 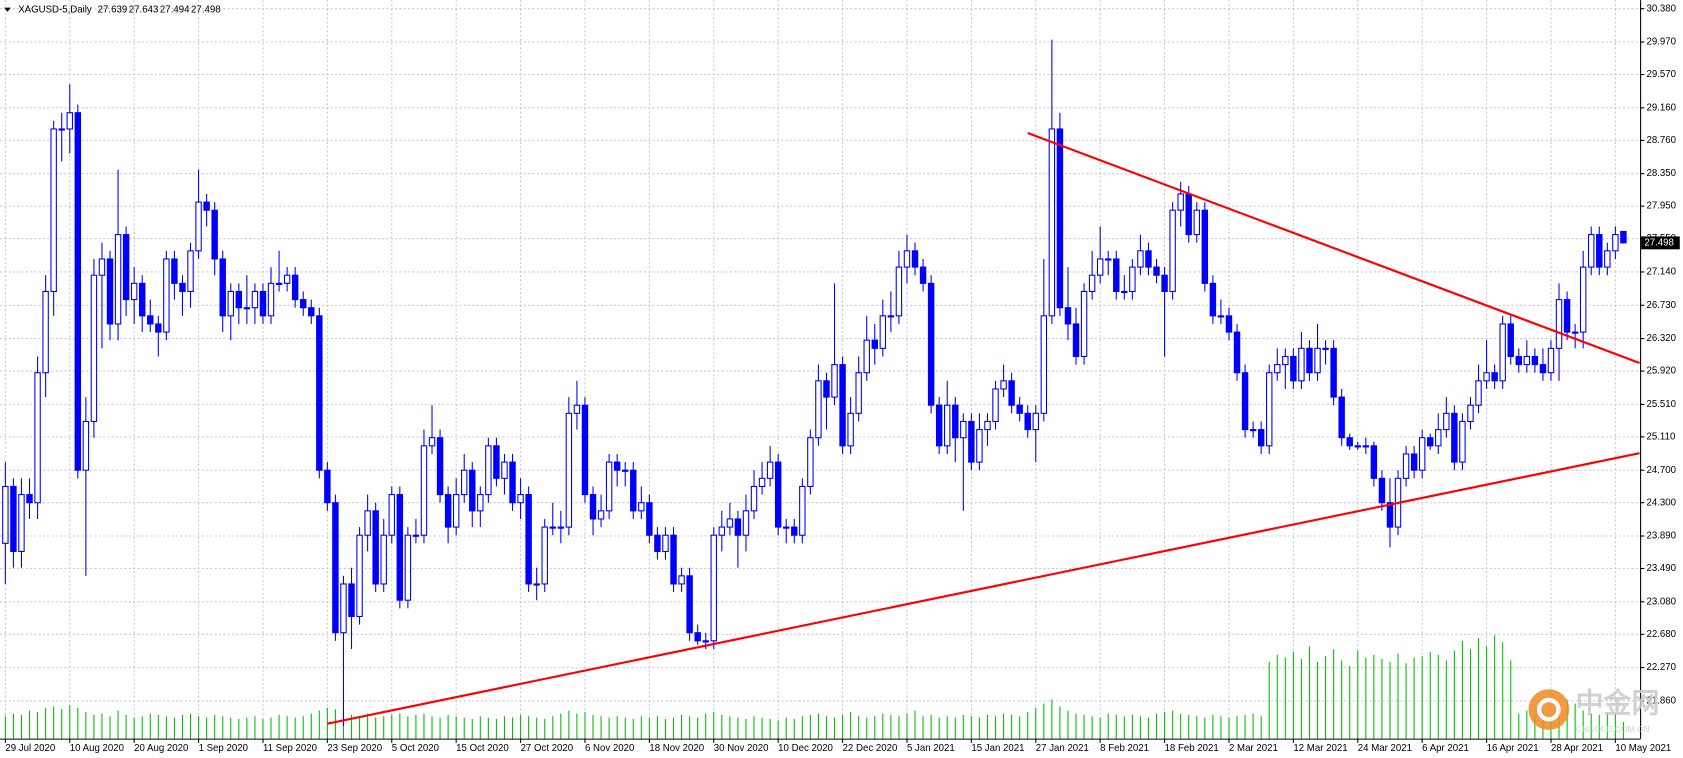 What do you see at coordinates (1662, 173) in the screenshot?
I see `y-tick-label: 28.350` at bounding box center [1662, 173].